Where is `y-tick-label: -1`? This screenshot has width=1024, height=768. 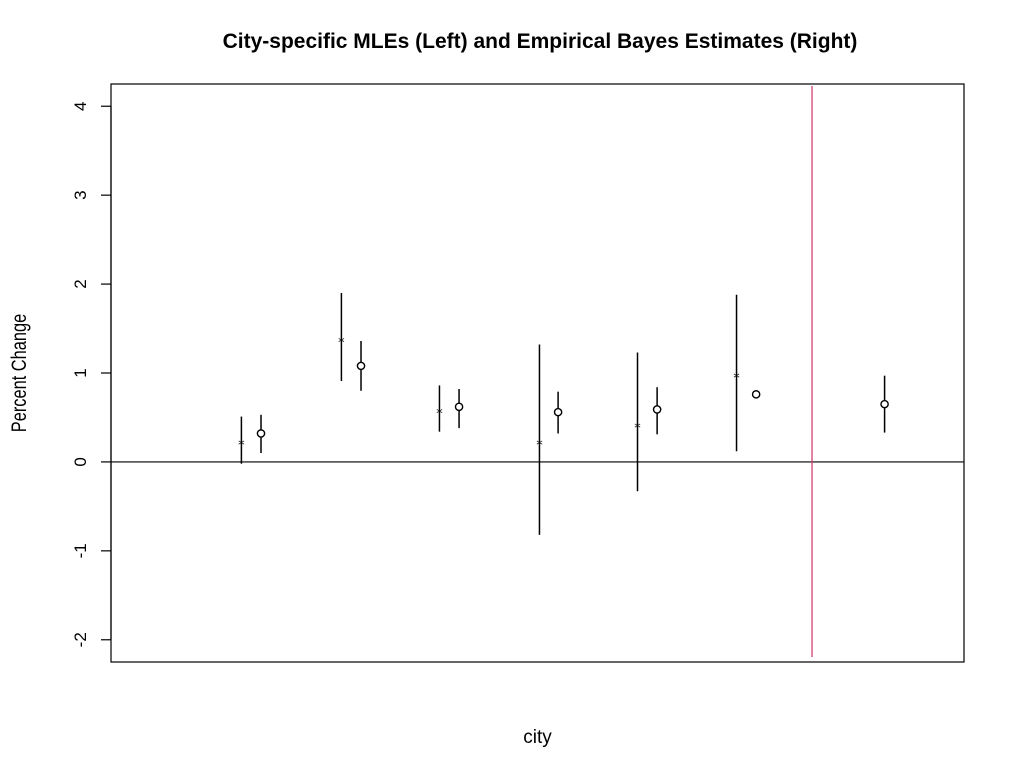
y-tick-label: -1 is located at coordinates (80, 550).